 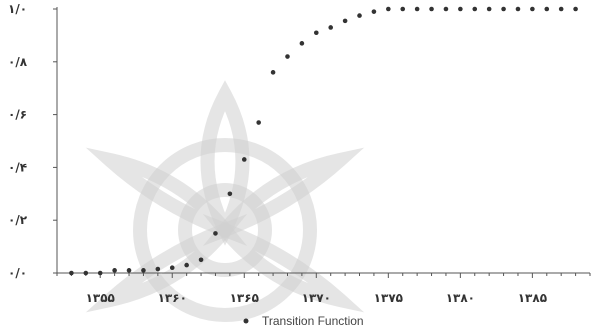 What do you see at coordinates (313, 321) in the screenshot?
I see `legend-label: Transition Function` at bounding box center [313, 321].